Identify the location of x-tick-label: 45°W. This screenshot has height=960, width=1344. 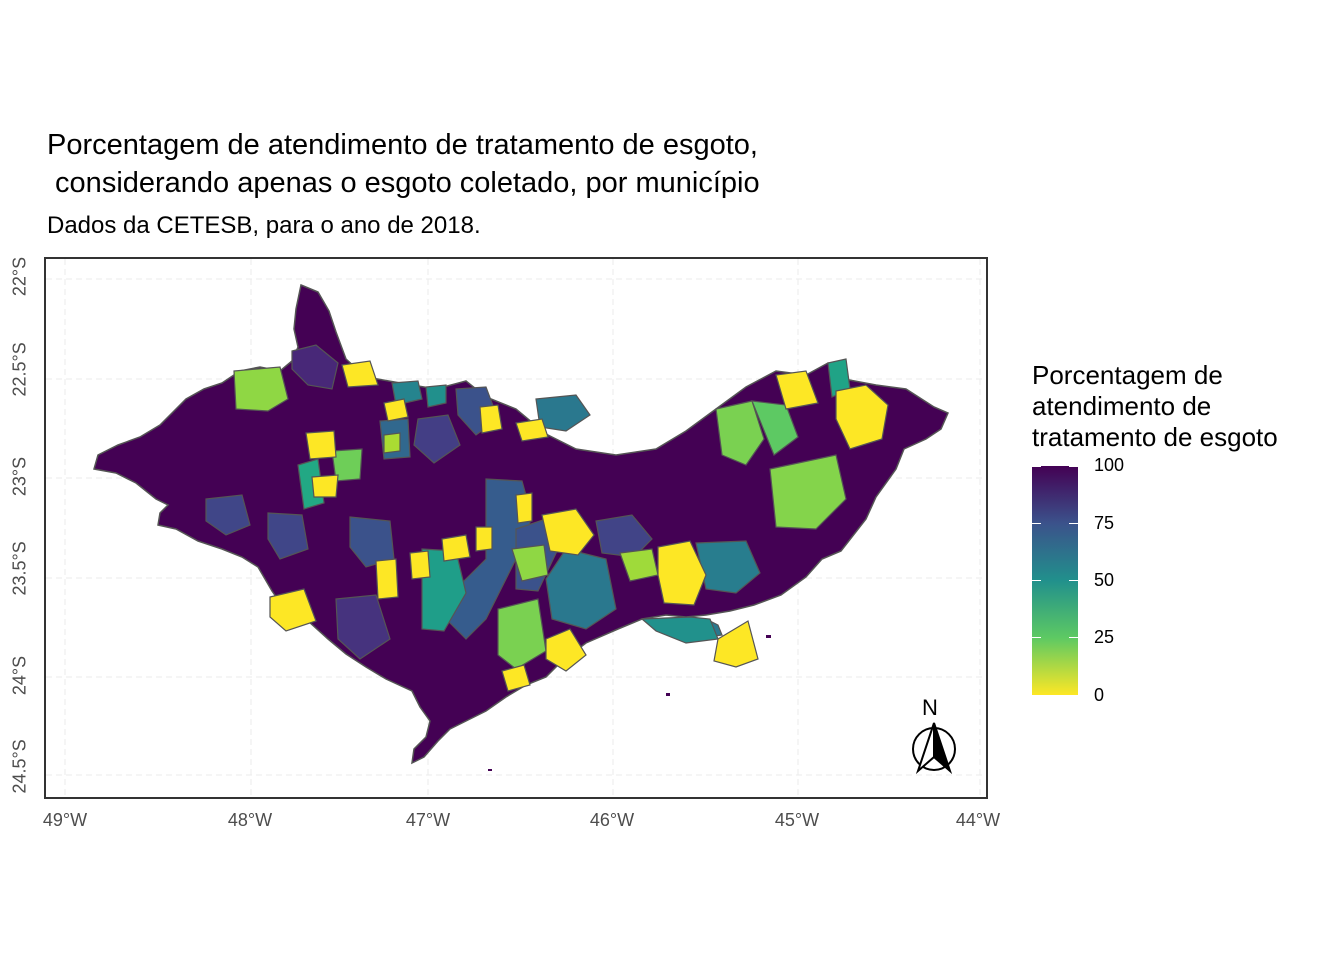
(797, 820).